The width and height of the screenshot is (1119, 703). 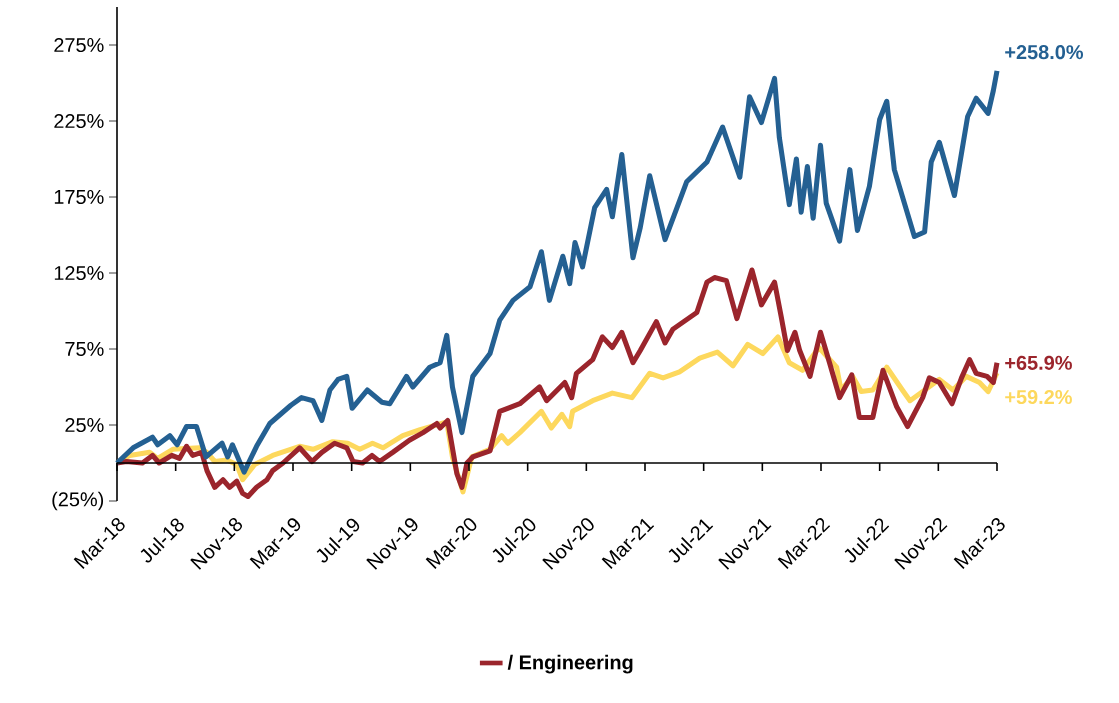 I want to click on y-tick-label: 275%, so click(x=79, y=45).